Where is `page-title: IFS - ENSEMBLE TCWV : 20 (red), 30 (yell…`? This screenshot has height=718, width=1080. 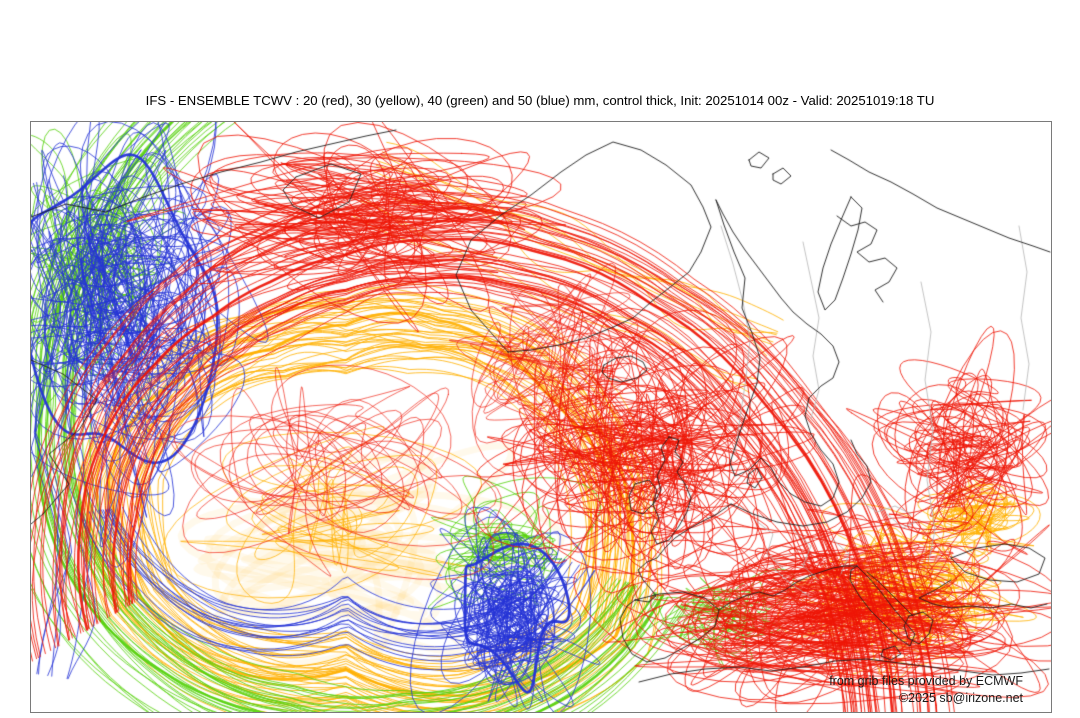
page-title: IFS - ENSEMBLE TCWV : 20 (red), 30 (yell… is located at coordinates (540, 100).